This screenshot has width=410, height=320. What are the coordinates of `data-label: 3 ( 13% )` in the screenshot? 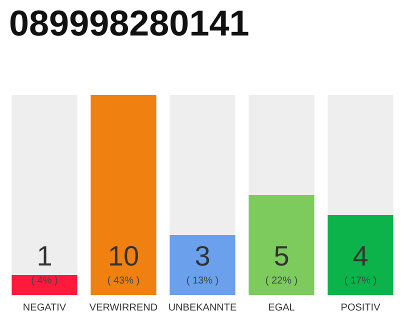 It's located at (202, 263).